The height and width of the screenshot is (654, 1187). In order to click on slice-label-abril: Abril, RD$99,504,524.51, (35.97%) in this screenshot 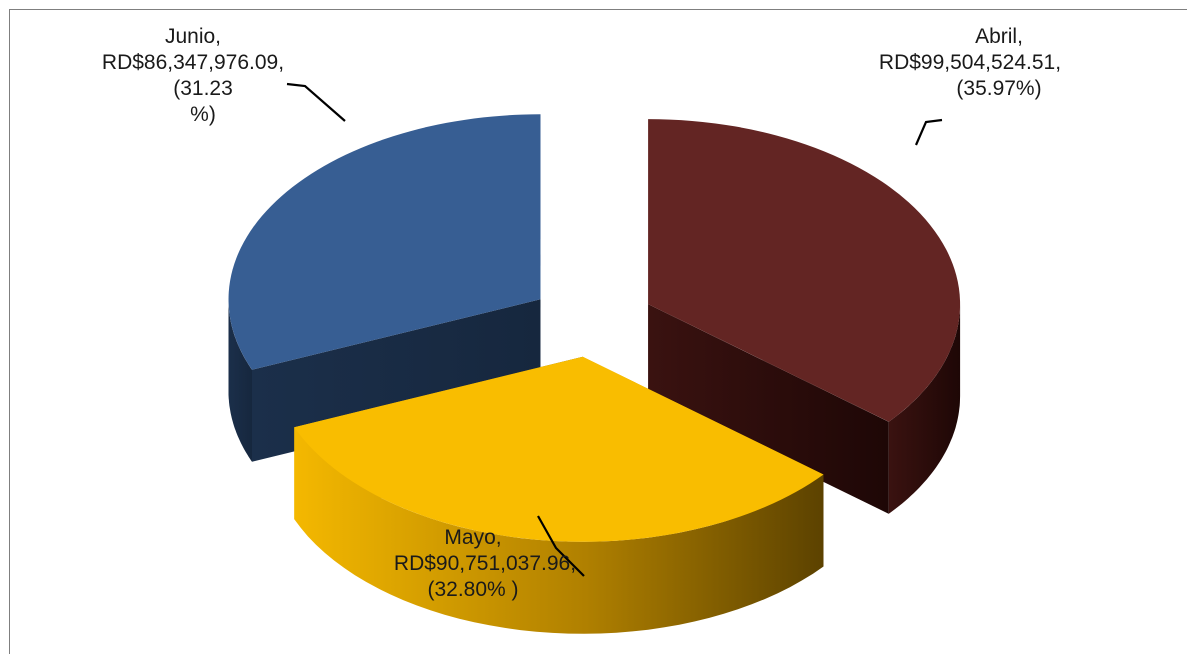, I will do `click(970, 63)`.